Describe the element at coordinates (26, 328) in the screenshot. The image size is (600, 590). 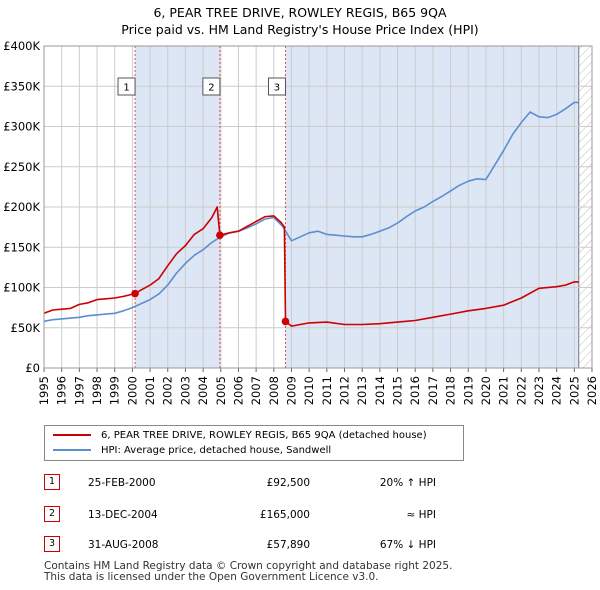
I see `y-tick-label: £50K` at that location.